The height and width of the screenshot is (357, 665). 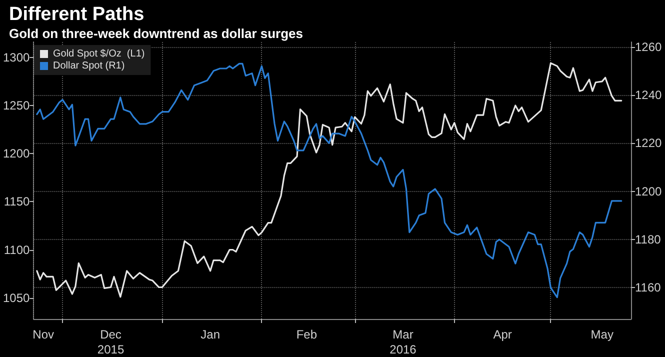 I want to click on x-tick-label: Dec 2015, so click(x=110, y=342).